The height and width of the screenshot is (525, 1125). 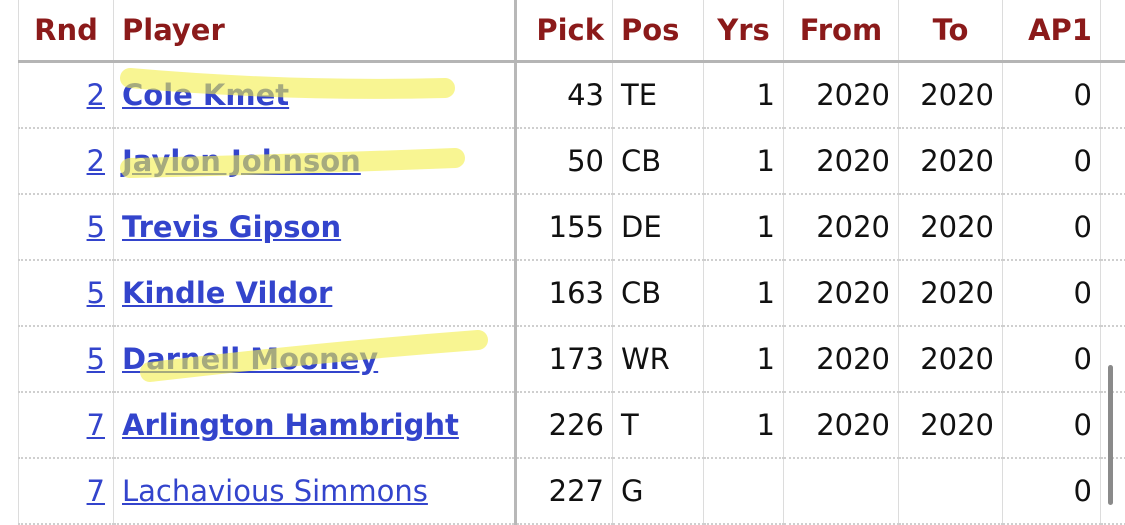 What do you see at coordinates (658, 491) in the screenshot?
I see `cell: G` at bounding box center [658, 491].